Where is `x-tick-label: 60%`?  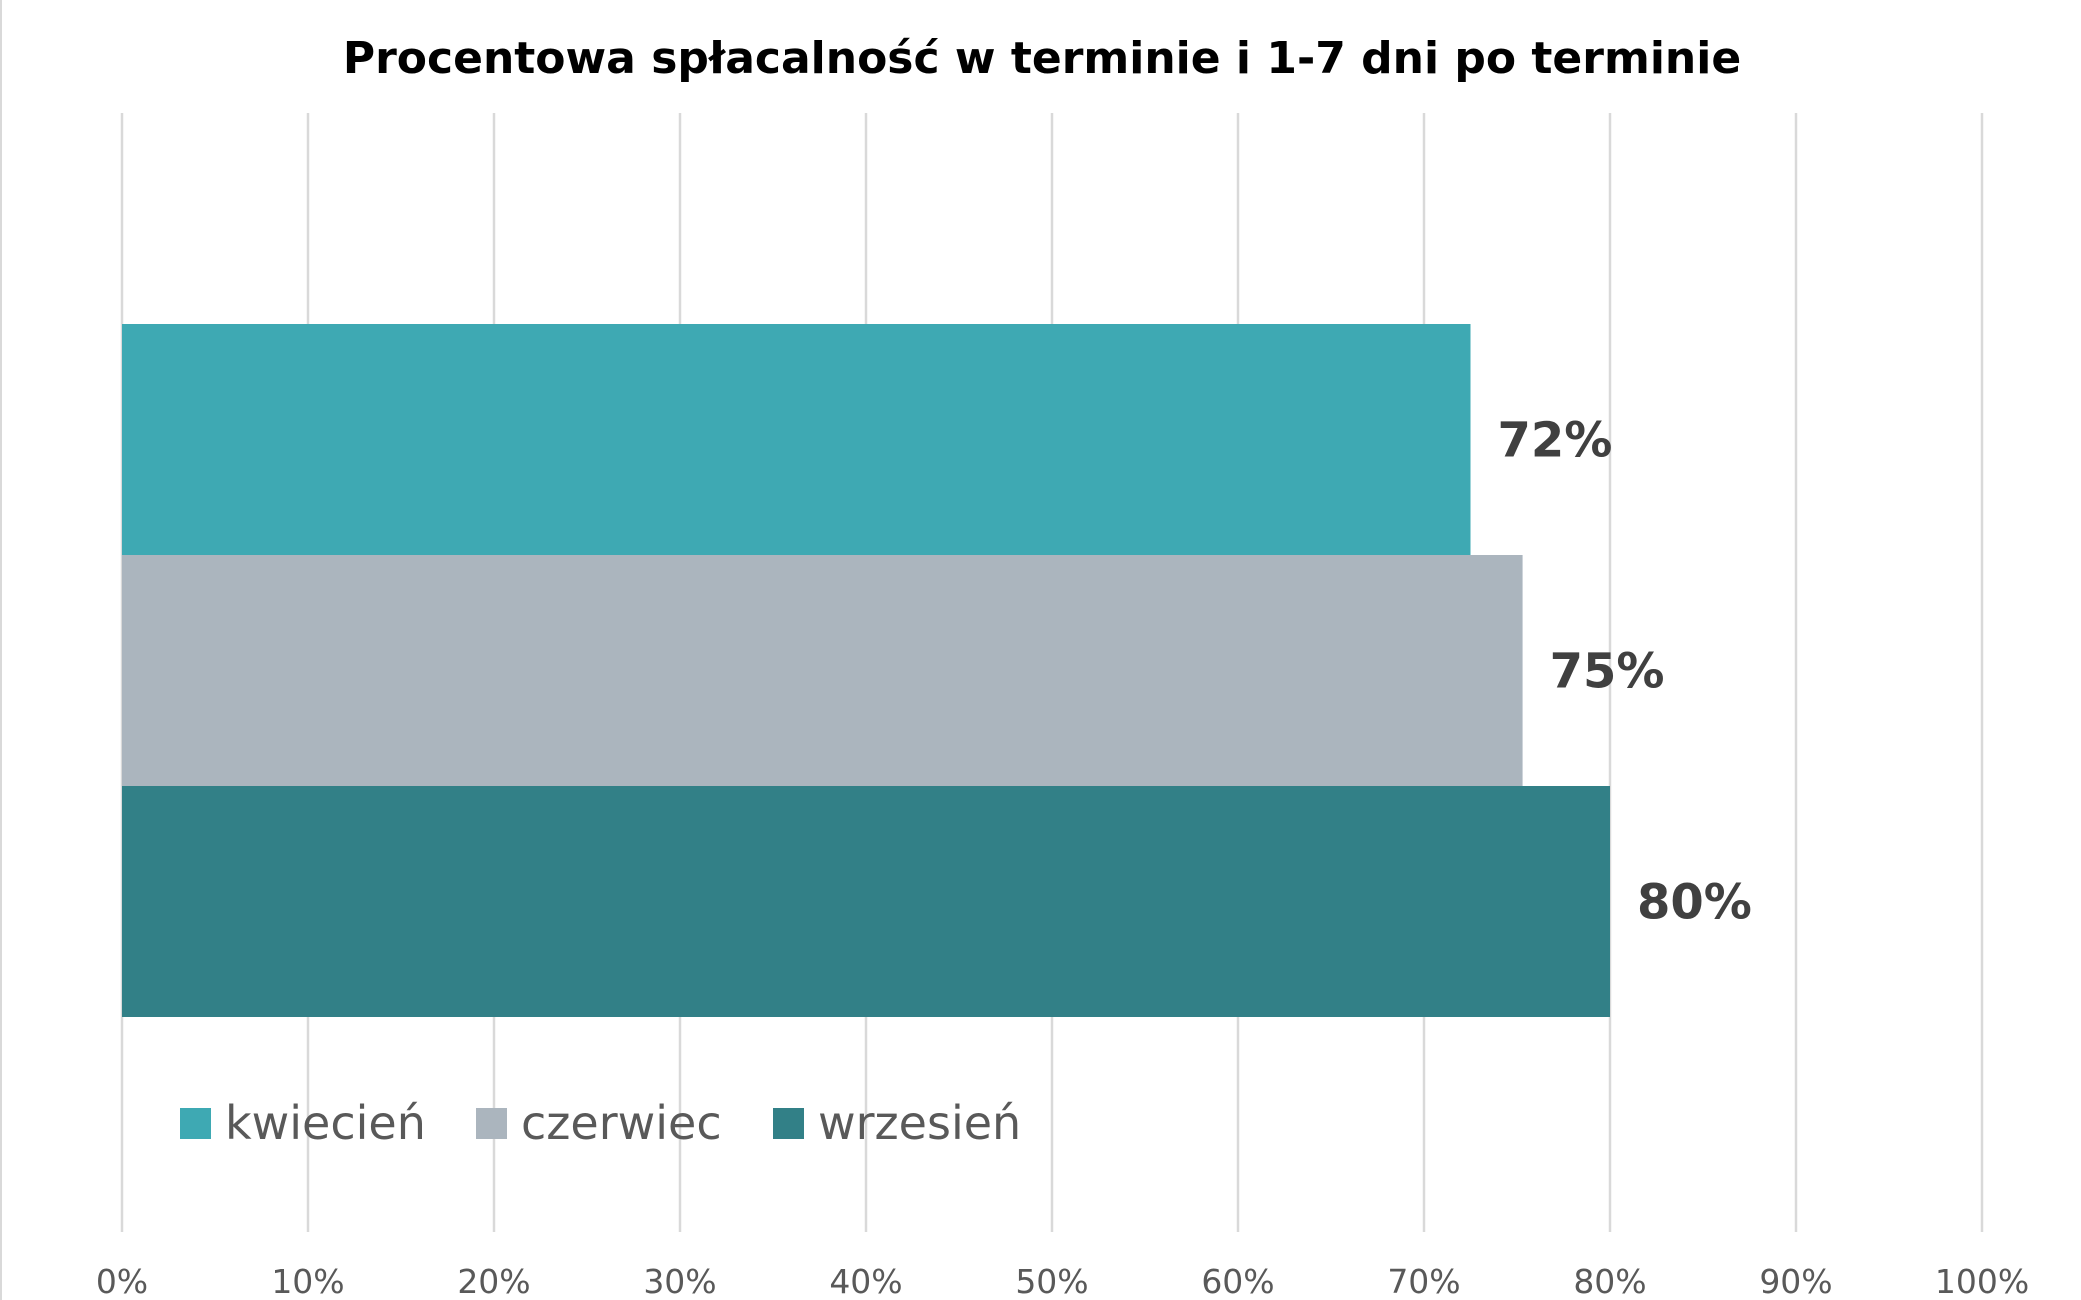
x-tick-label: 60% is located at coordinates (1237, 1281).